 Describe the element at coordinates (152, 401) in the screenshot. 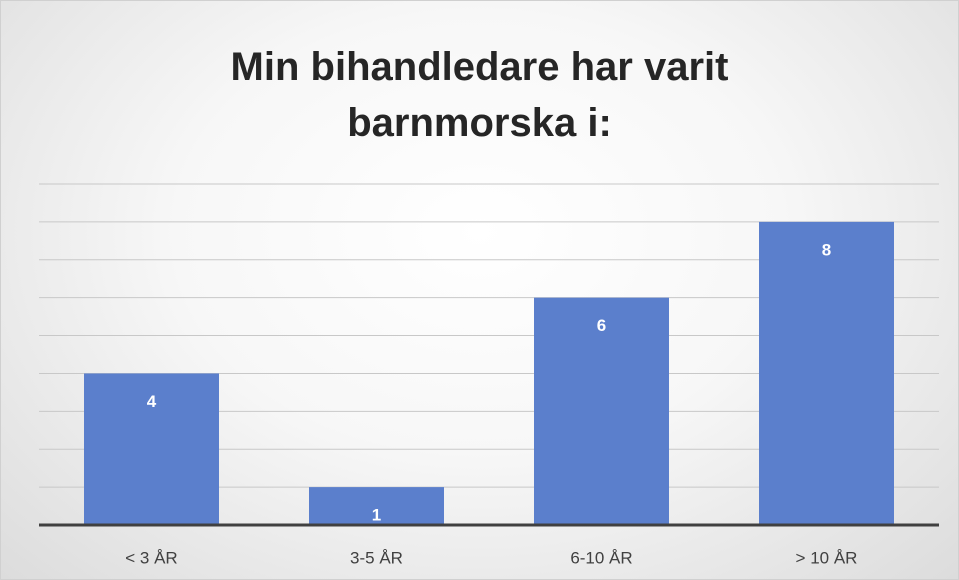

I see `data-label: 4` at that location.